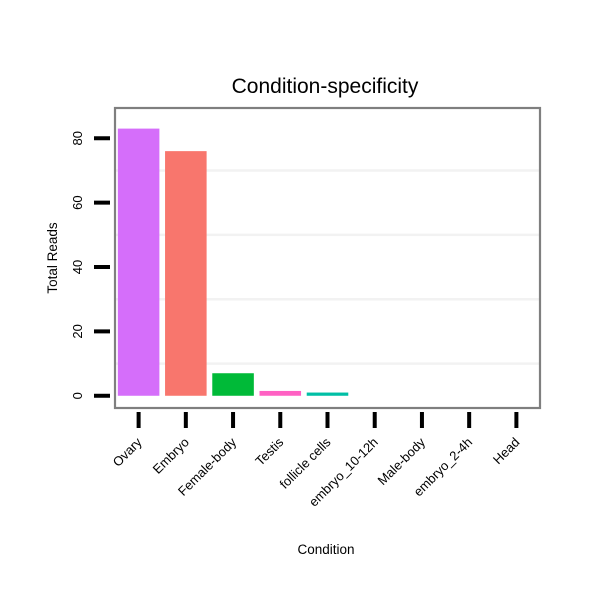  Describe the element at coordinates (90, 265) in the screenshot. I see `y-axis: 0 20 40 60 80` at that location.